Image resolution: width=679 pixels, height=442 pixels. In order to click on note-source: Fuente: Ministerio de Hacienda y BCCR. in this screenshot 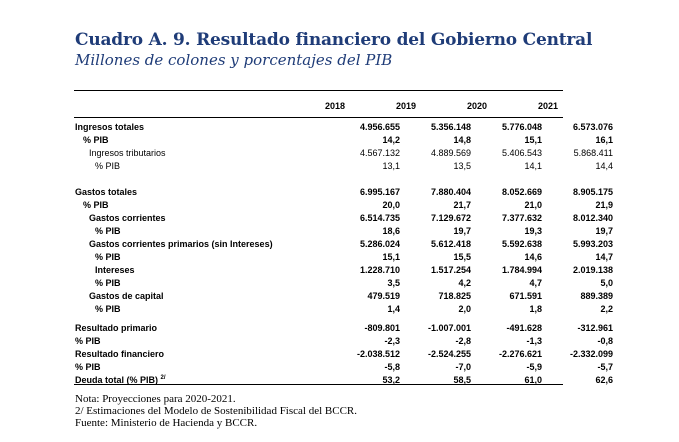, I will do `click(166, 423)`.